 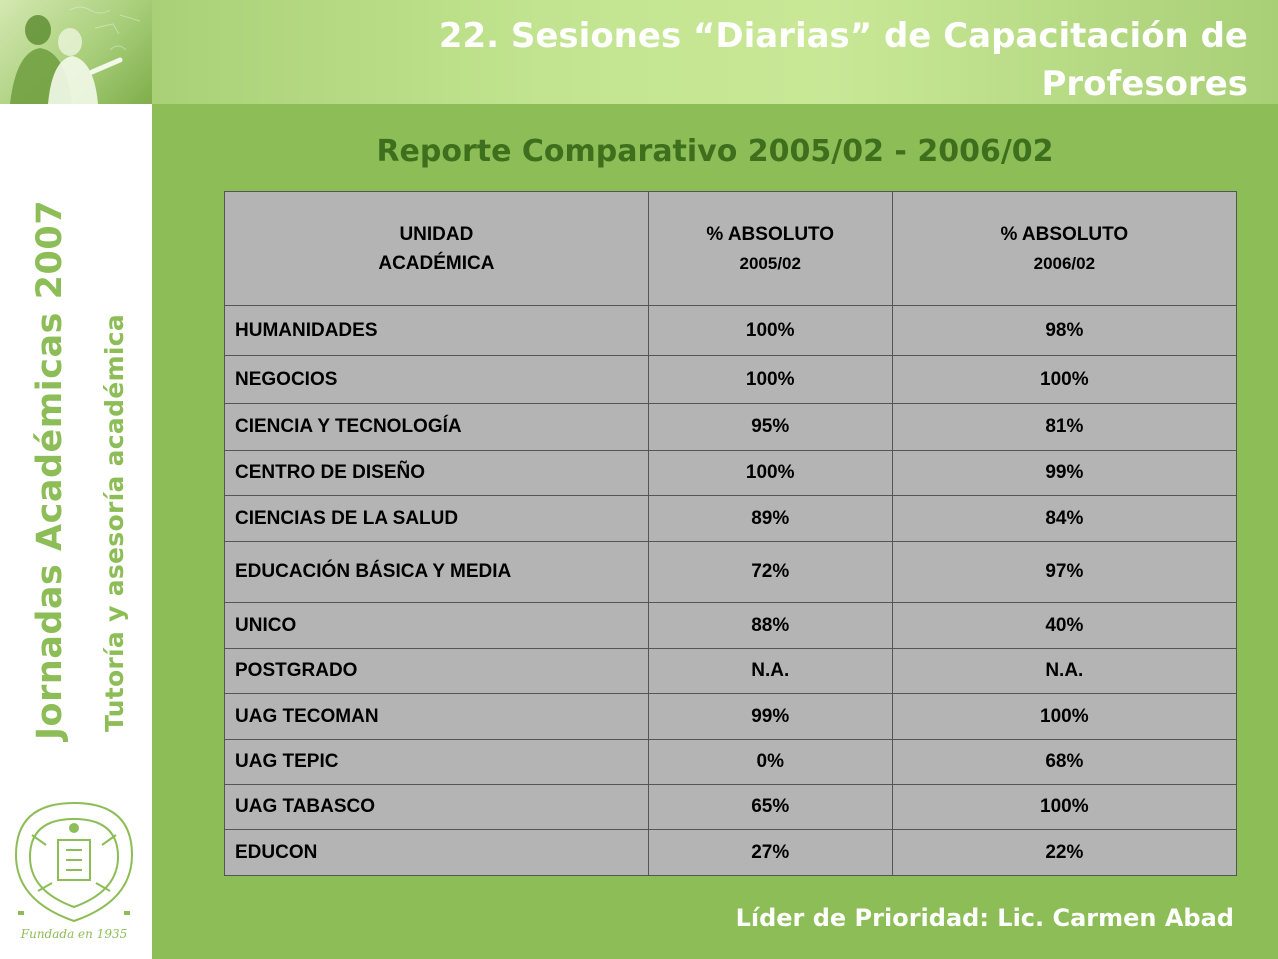 What do you see at coordinates (436, 379) in the screenshot?
I see `cell-unidad: NEGOCIOS` at bounding box center [436, 379].